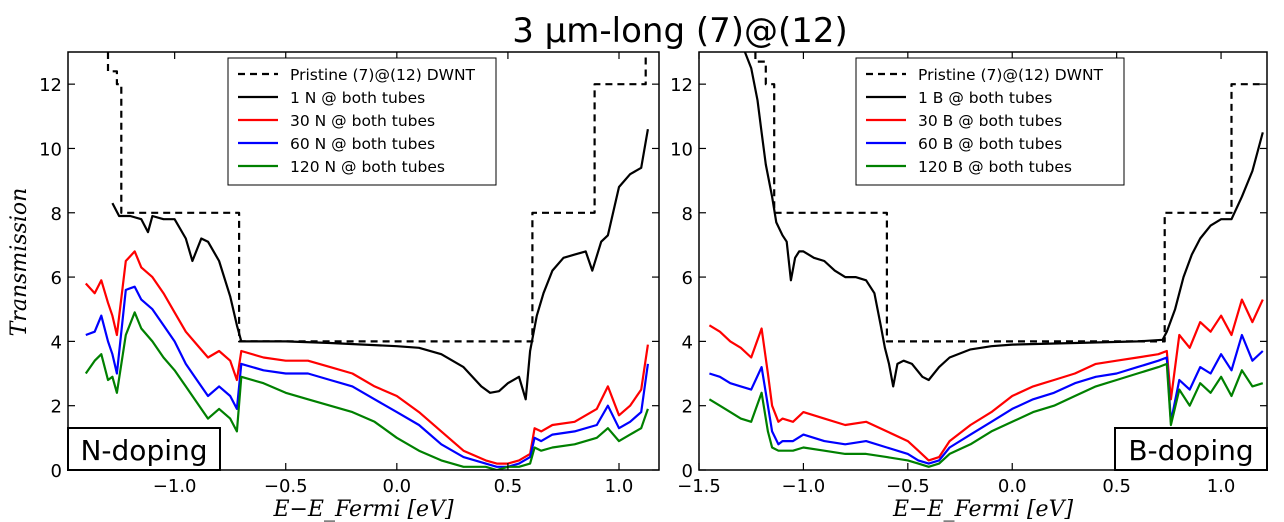 This screenshot has width=1284, height=522. I want to click on panel-label: N-doping, so click(143, 450).